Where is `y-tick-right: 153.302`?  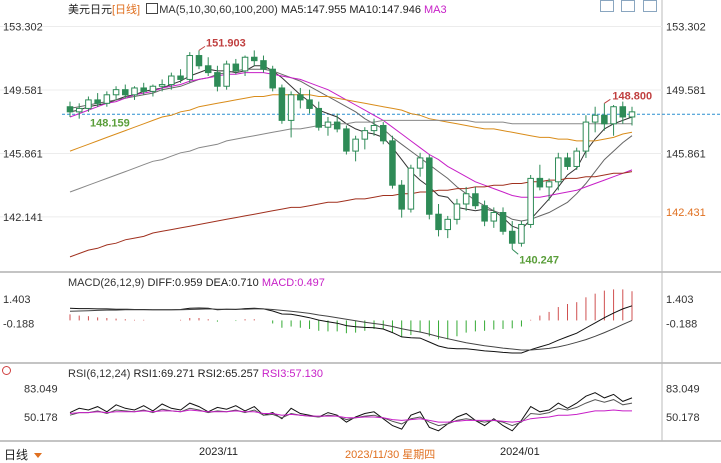 y-tick-right: 153.302 is located at coordinates (686, 27).